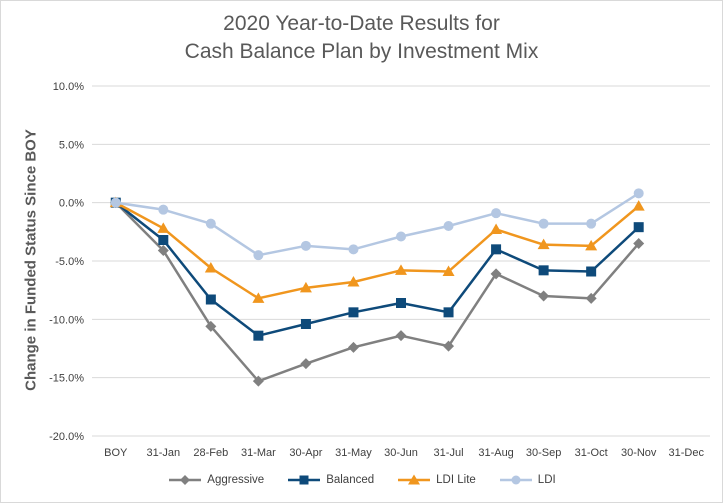 This screenshot has width=723, height=503. What do you see at coordinates (71, 204) in the screenshot?
I see `y-tick-label: 0.0%` at bounding box center [71, 204].